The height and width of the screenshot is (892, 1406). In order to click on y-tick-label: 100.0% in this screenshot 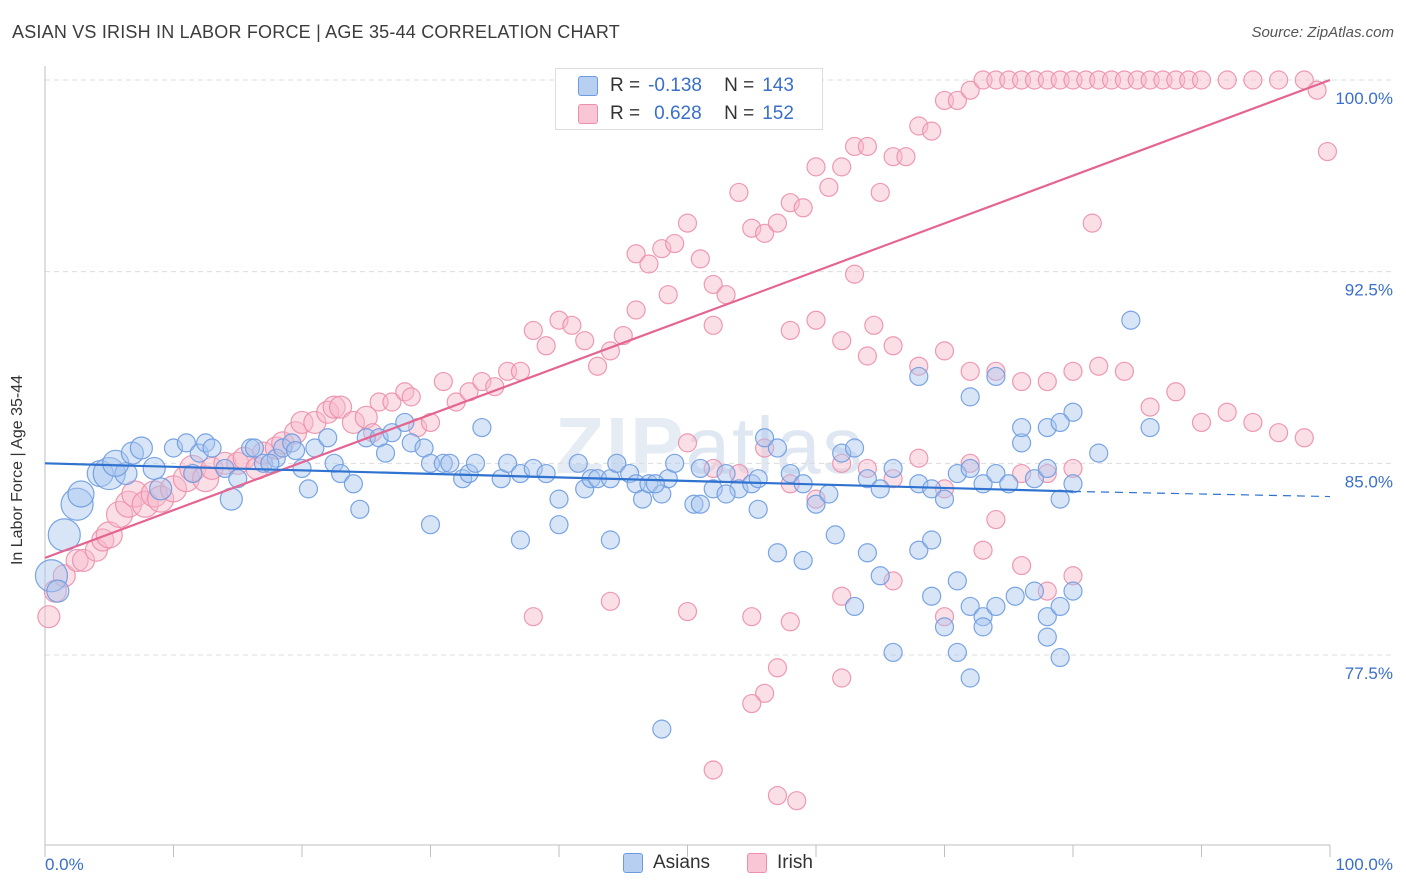, I will do `click(1364, 98)`.